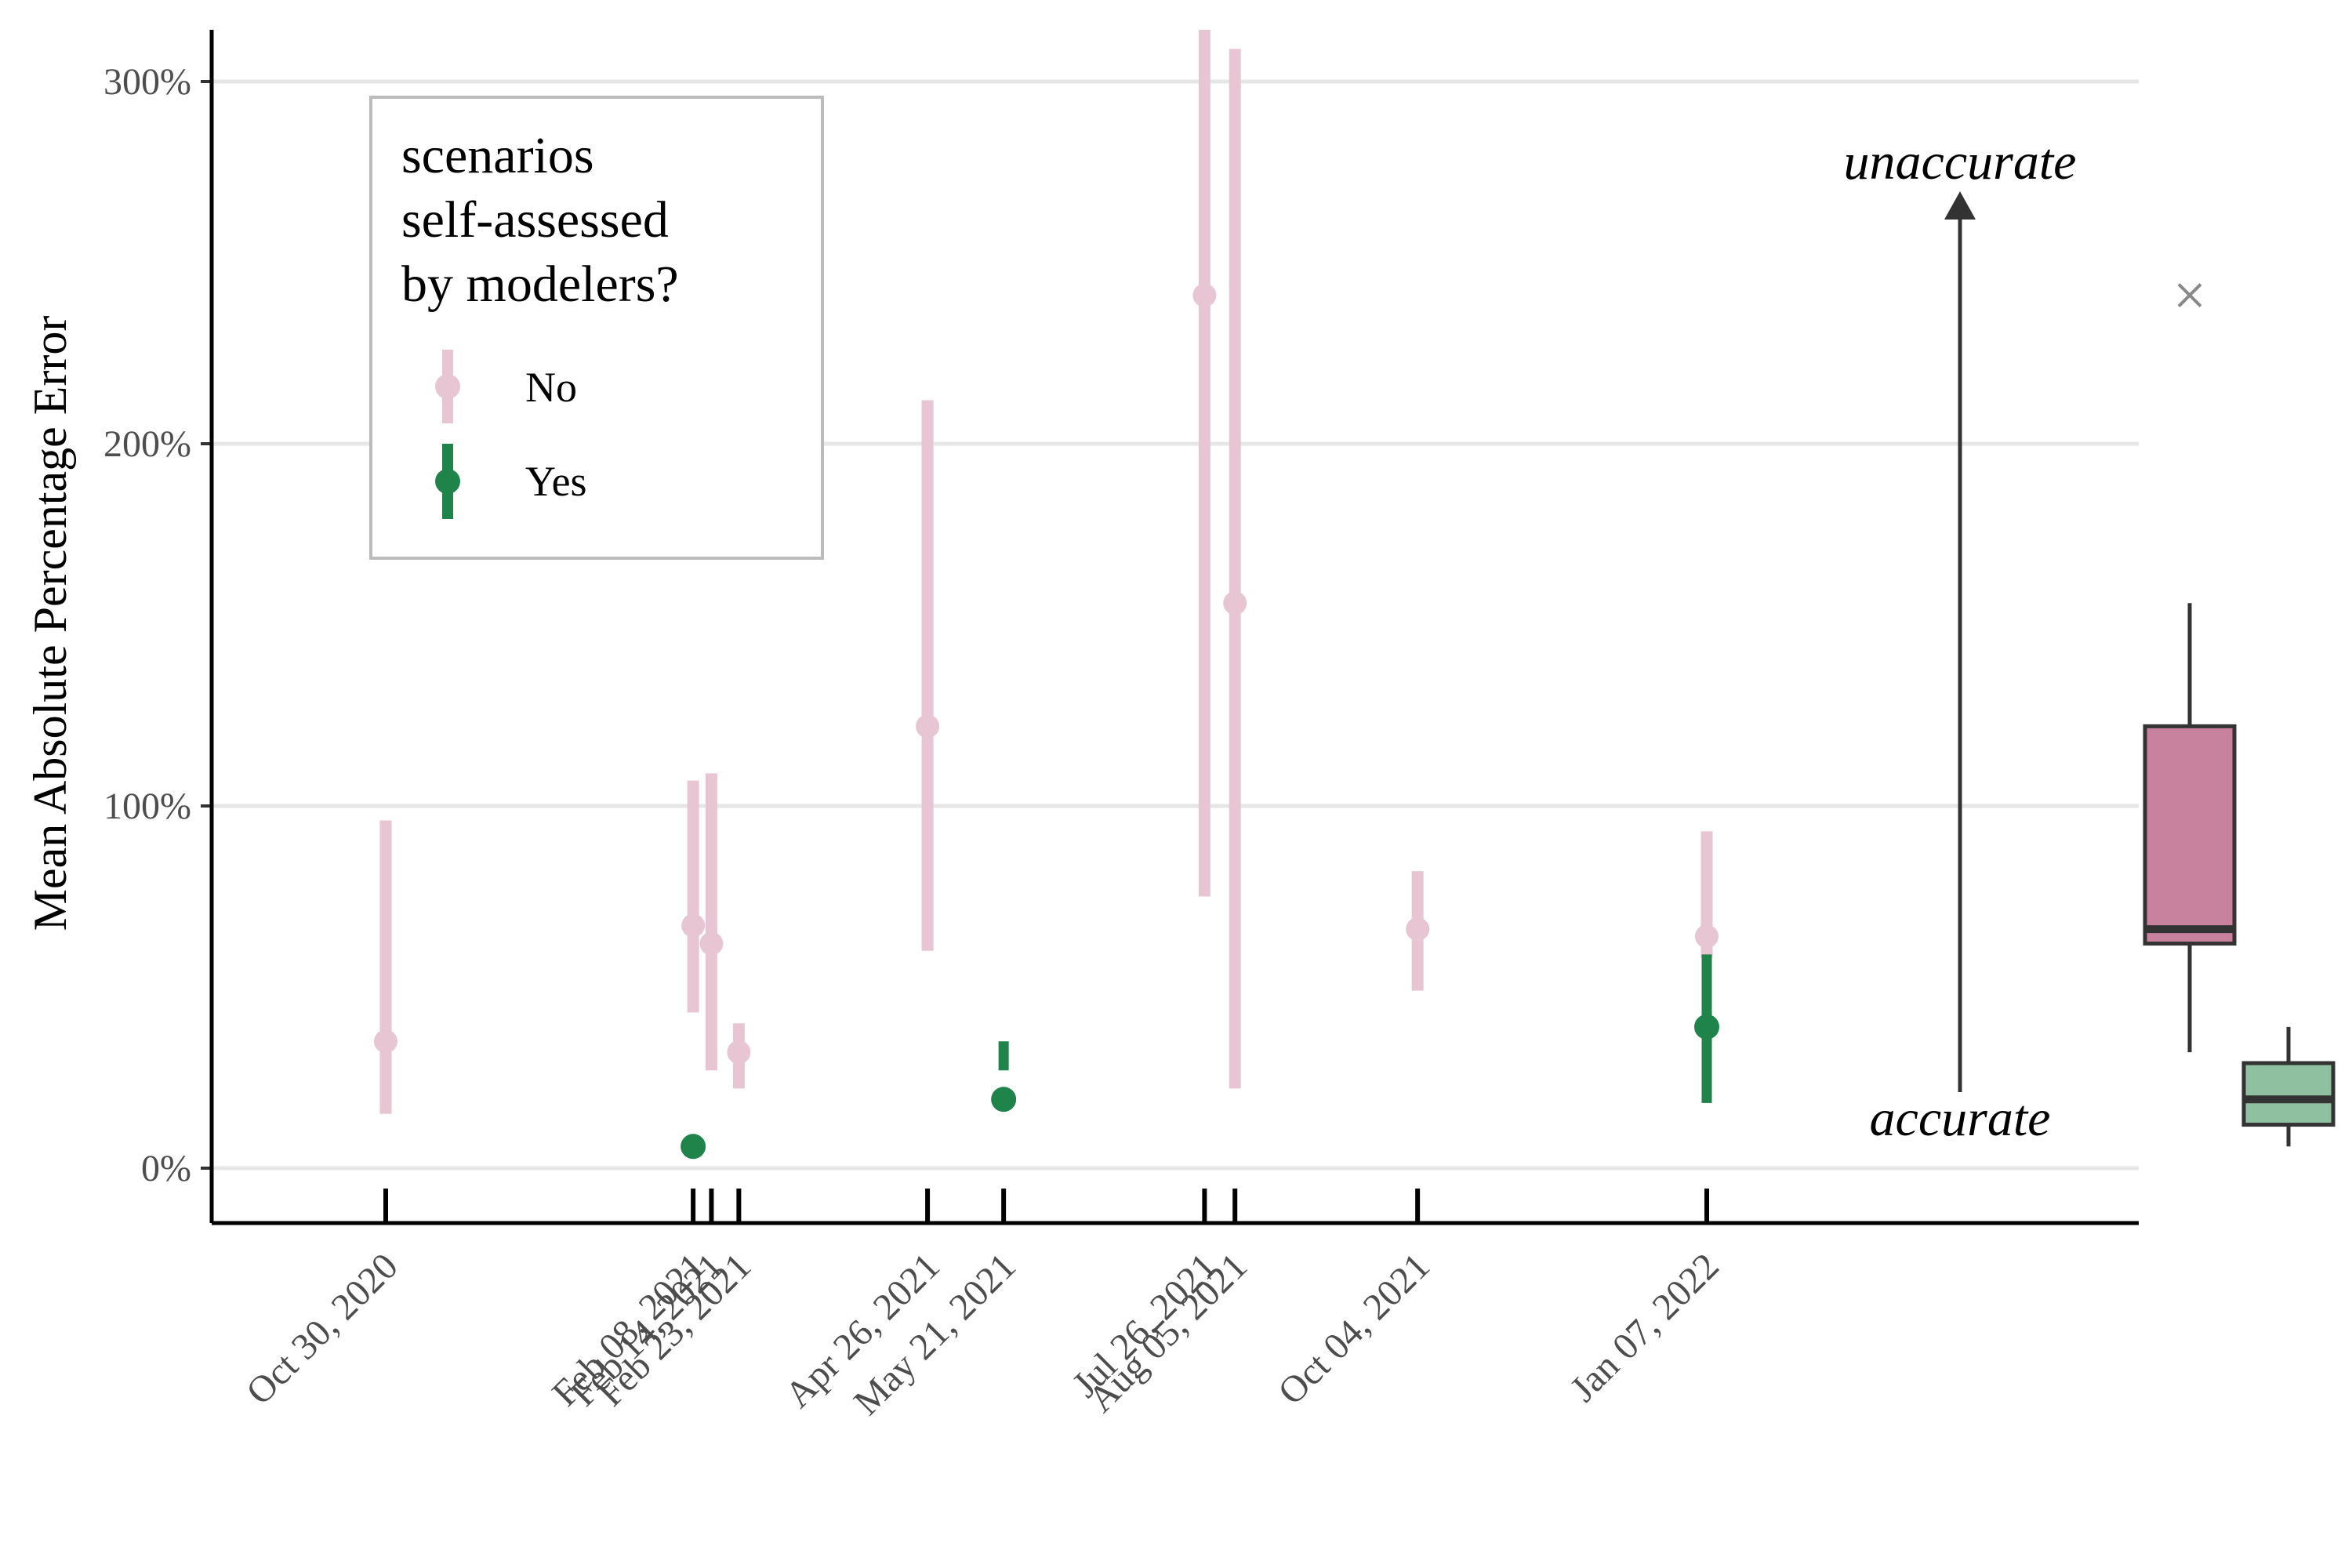 Image resolution: width=2352 pixels, height=1568 pixels. I want to click on annotation-arrowhead, so click(1960, 205).